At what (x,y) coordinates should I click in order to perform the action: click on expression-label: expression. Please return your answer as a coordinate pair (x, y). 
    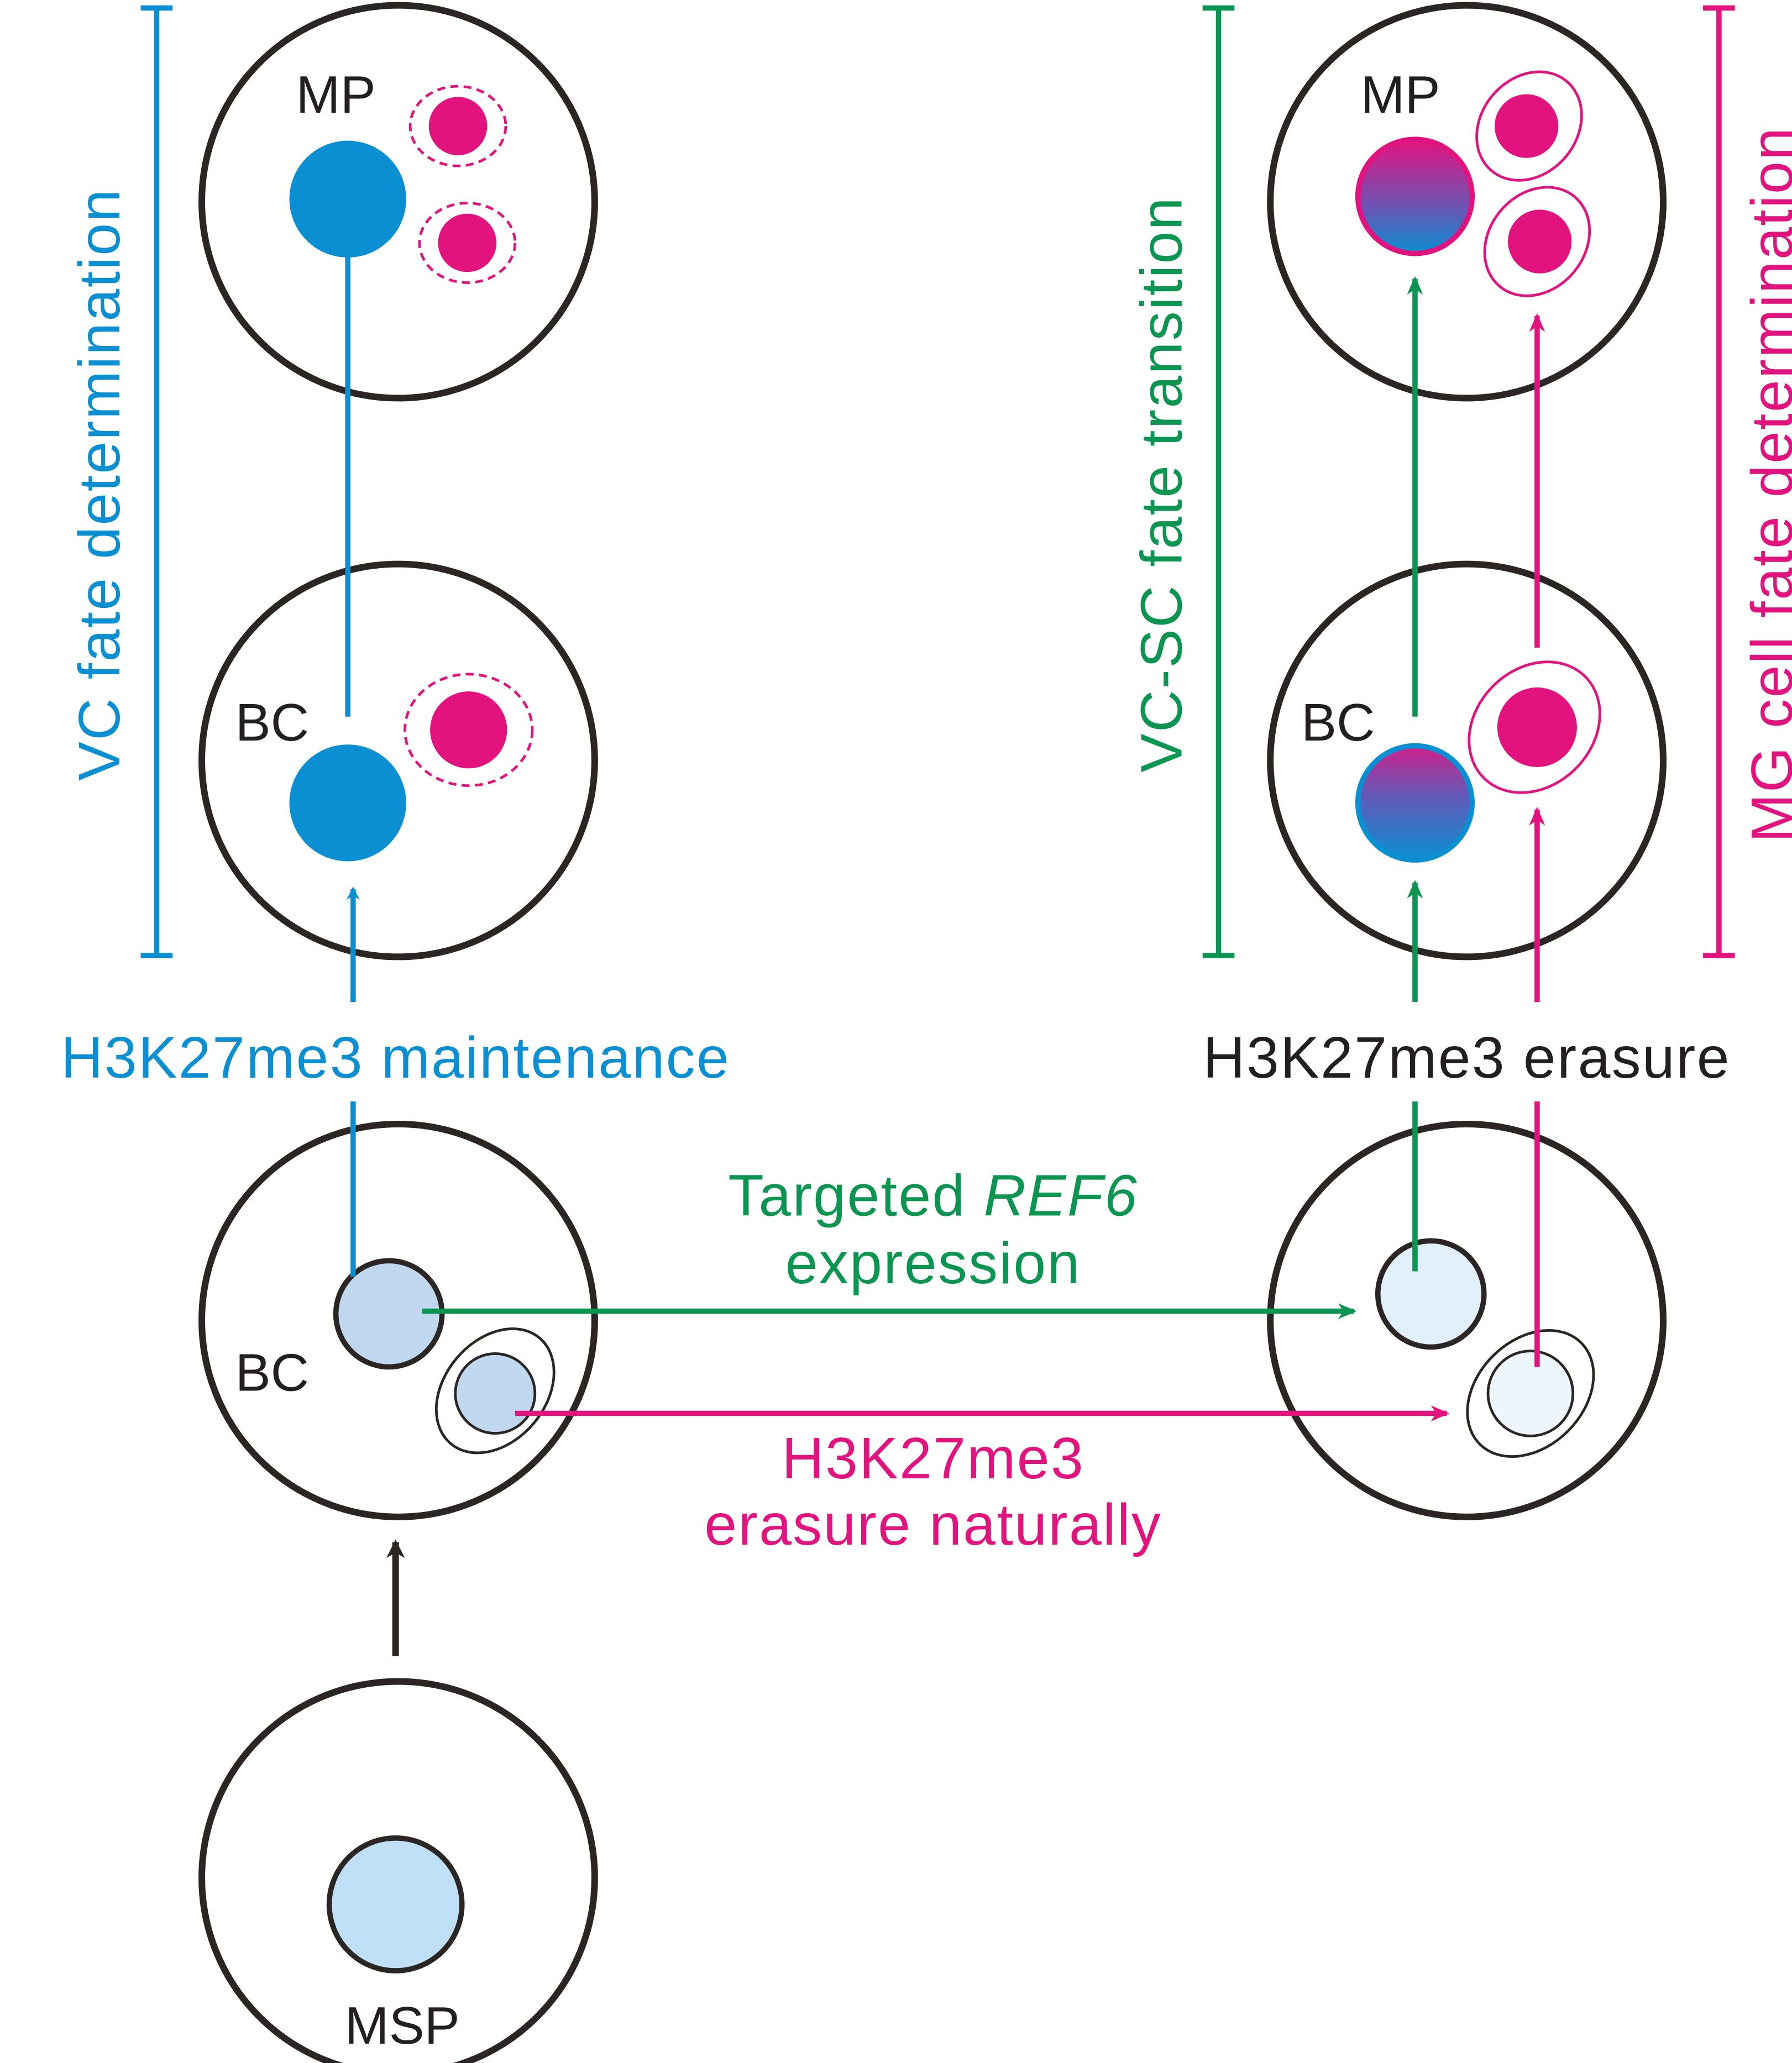
    Looking at the image, I should click on (933, 1263).